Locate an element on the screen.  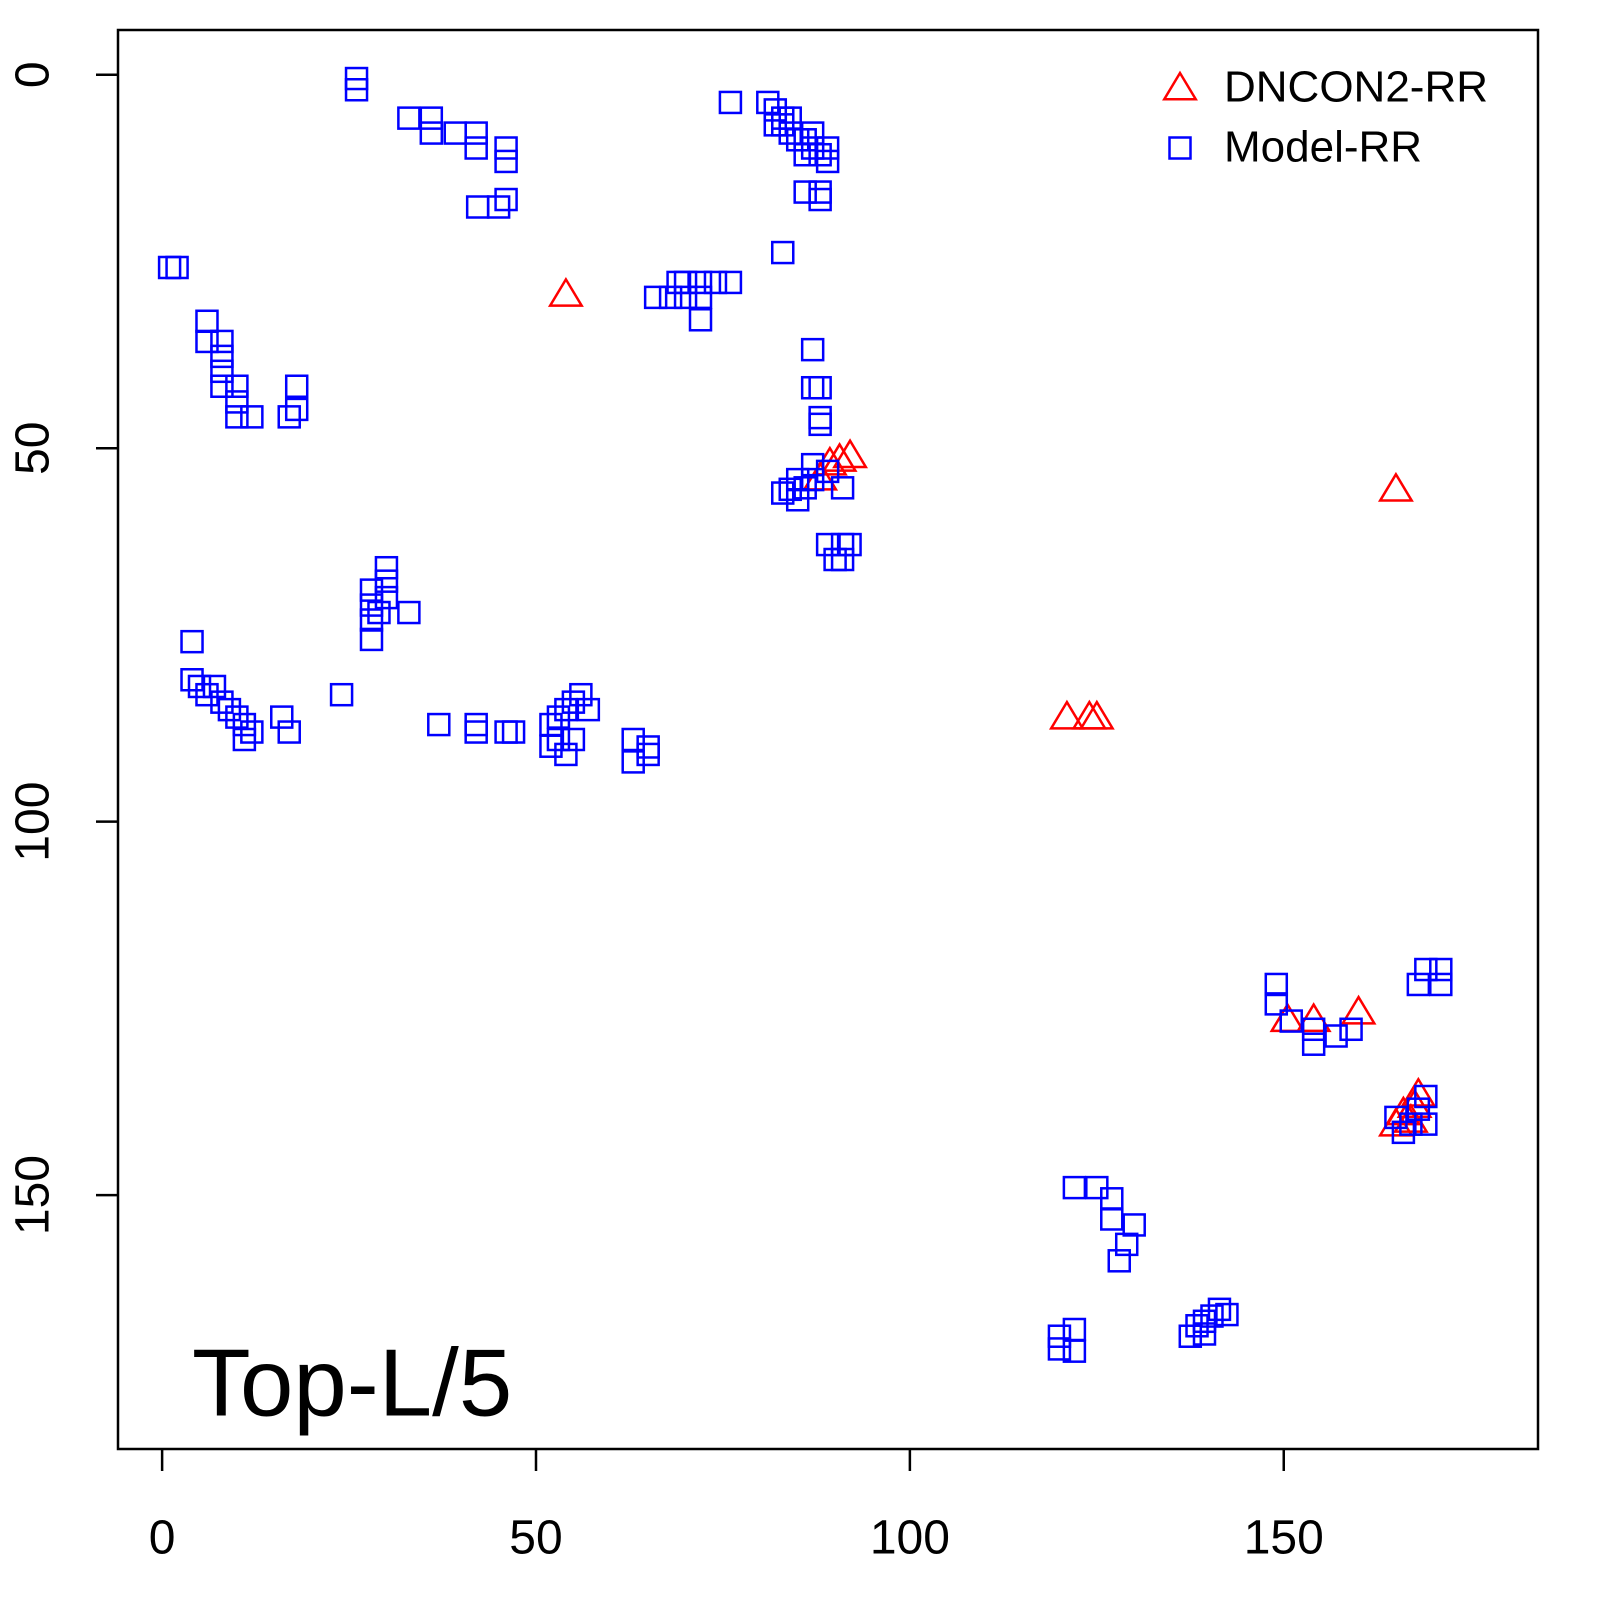
annotation: Top-L/5 is located at coordinates (352, 1382).